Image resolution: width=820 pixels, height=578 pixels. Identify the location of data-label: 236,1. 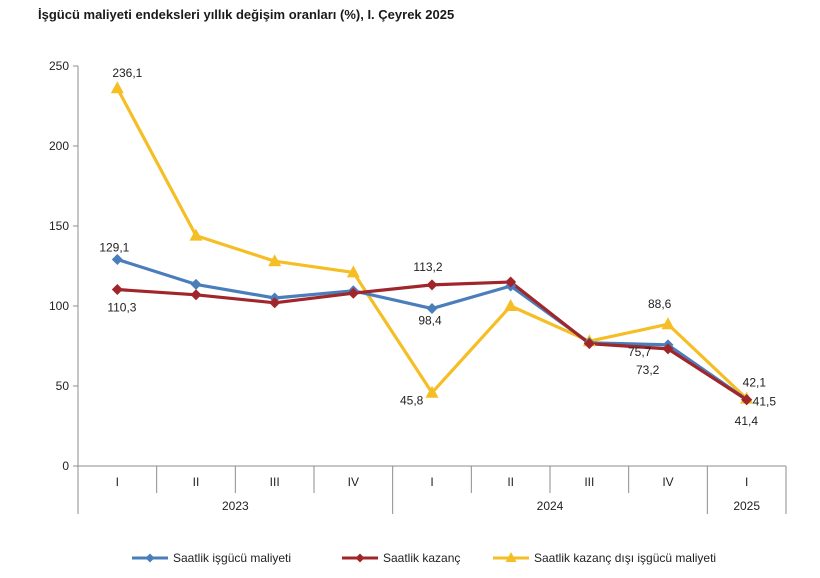
(127, 73).